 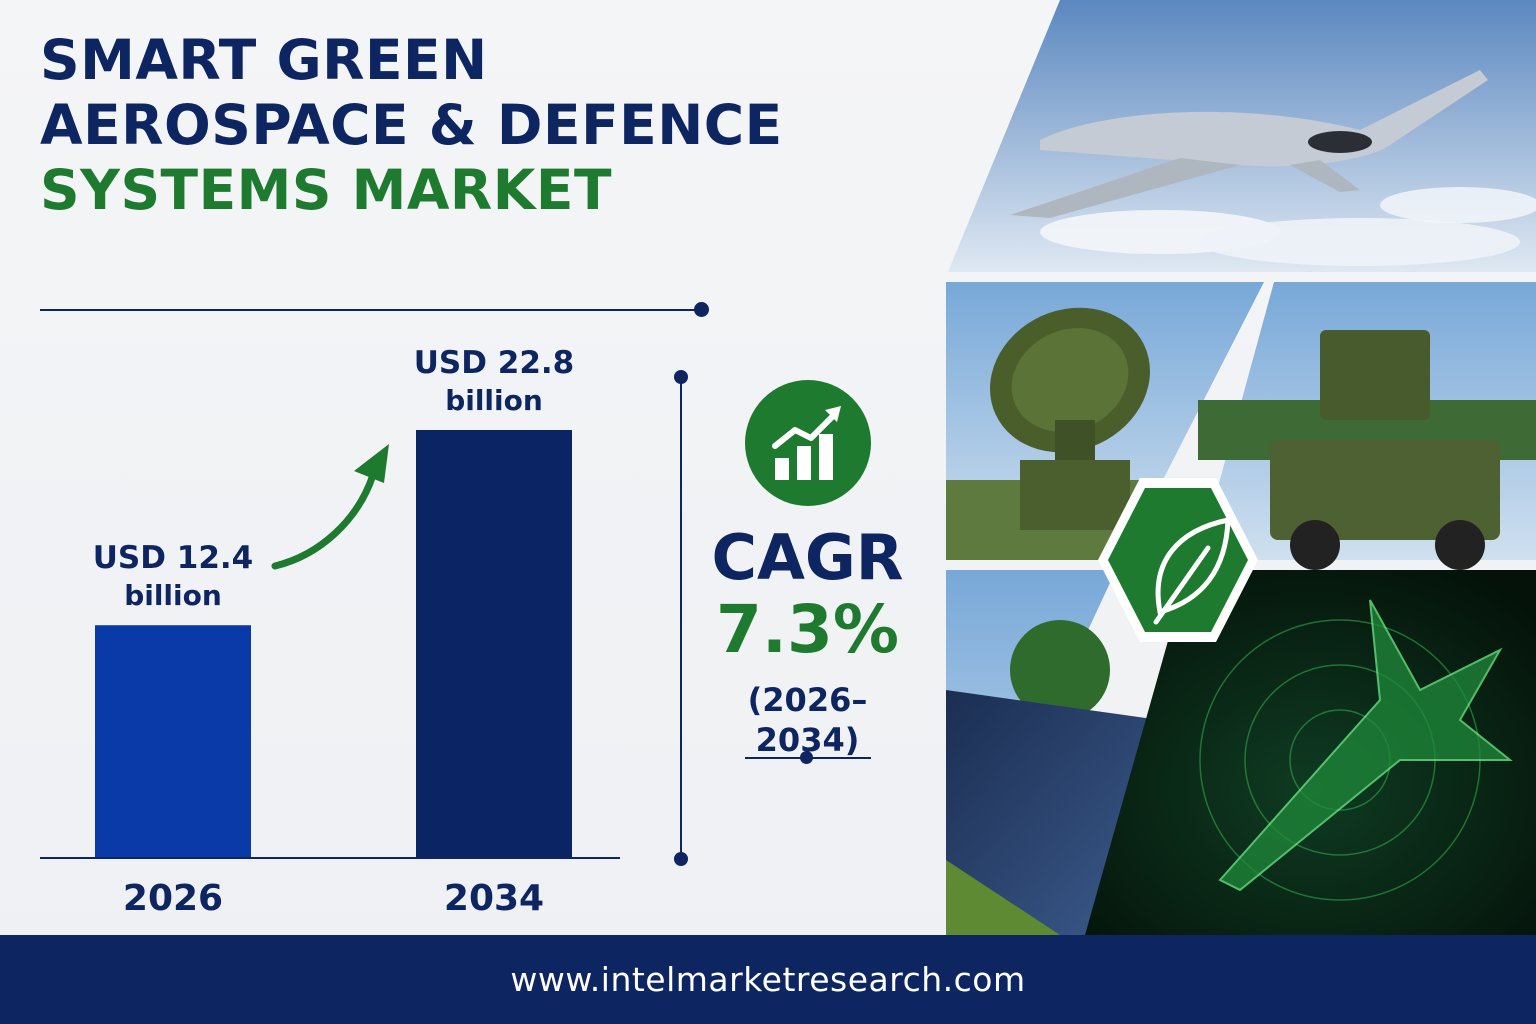 What do you see at coordinates (173, 898) in the screenshot?
I see `x-tick-label-2026: 2026` at bounding box center [173, 898].